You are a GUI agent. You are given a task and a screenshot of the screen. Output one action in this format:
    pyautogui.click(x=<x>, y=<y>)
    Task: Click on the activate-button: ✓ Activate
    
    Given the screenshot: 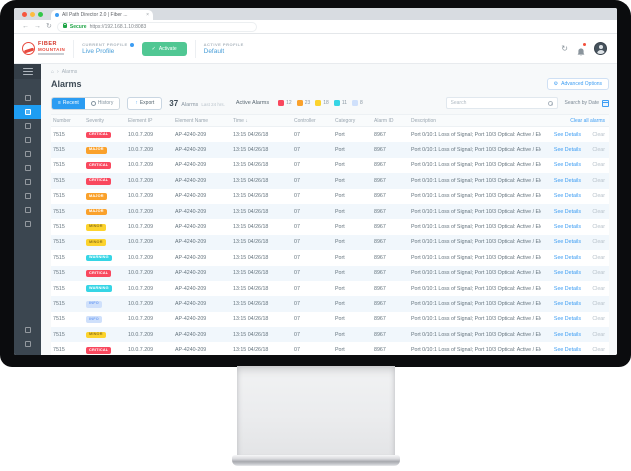 What is the action you would take?
    pyautogui.click(x=164, y=48)
    